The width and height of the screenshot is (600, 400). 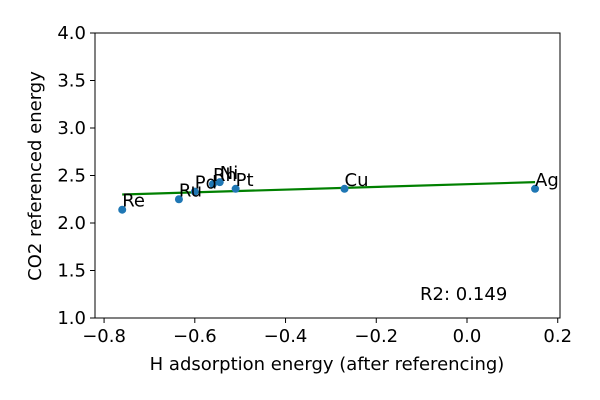 What do you see at coordinates (71, 176) in the screenshot?
I see `y-tick-label: 2.5` at bounding box center [71, 176].